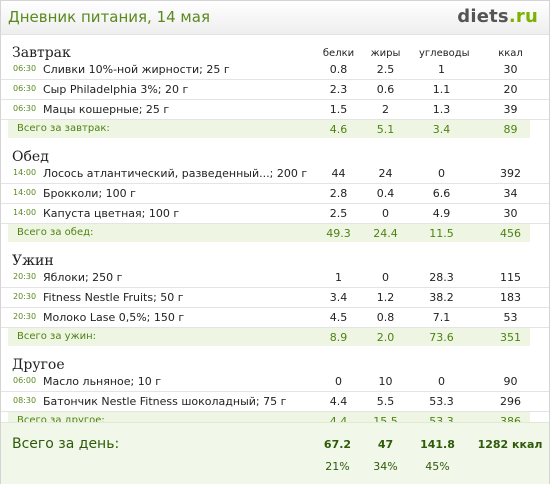 The height and width of the screenshot is (484, 550). What do you see at coordinates (441, 69) in the screenshot?
I see `food-carbs: 1` at bounding box center [441, 69].